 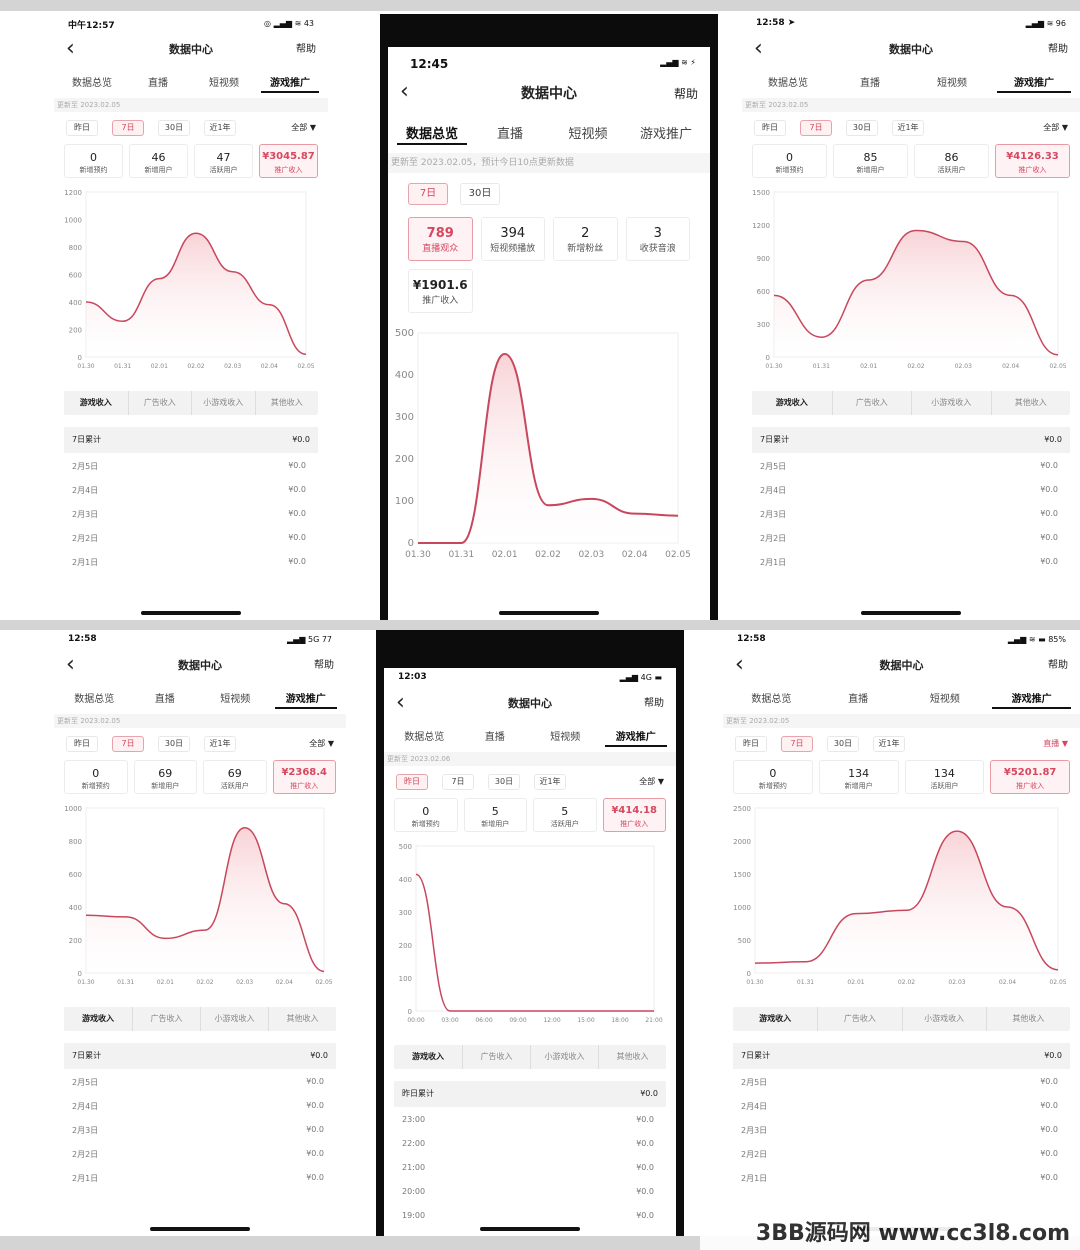 What do you see at coordinates (158, 161) in the screenshot?
I see `metric-card-2: 46 新增用户` at bounding box center [158, 161].